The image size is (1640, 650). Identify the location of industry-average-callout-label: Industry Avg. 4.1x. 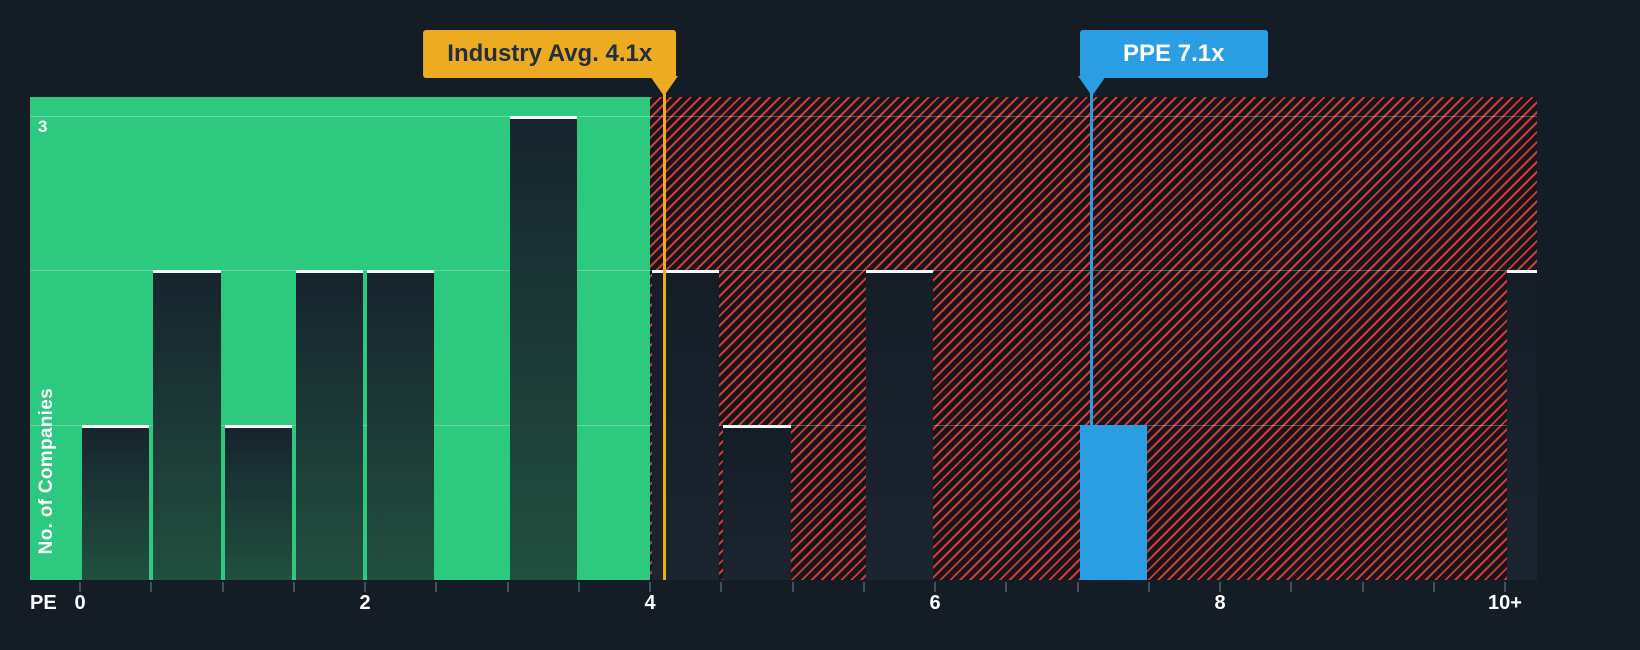
(550, 53).